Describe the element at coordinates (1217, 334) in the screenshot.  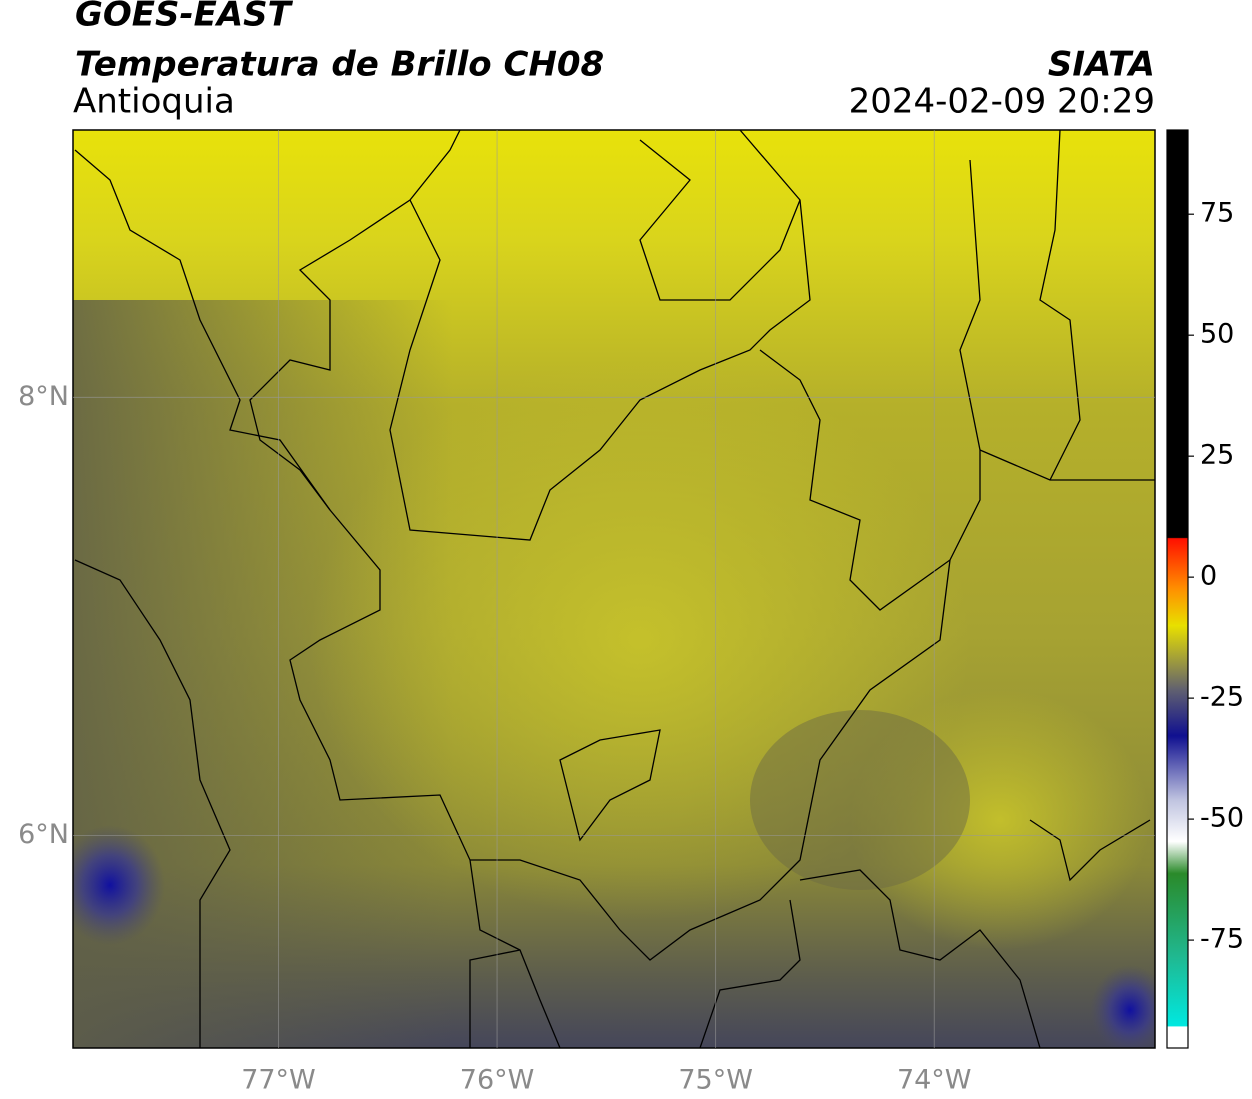
I see `colorbar-tick-label: 50` at that location.